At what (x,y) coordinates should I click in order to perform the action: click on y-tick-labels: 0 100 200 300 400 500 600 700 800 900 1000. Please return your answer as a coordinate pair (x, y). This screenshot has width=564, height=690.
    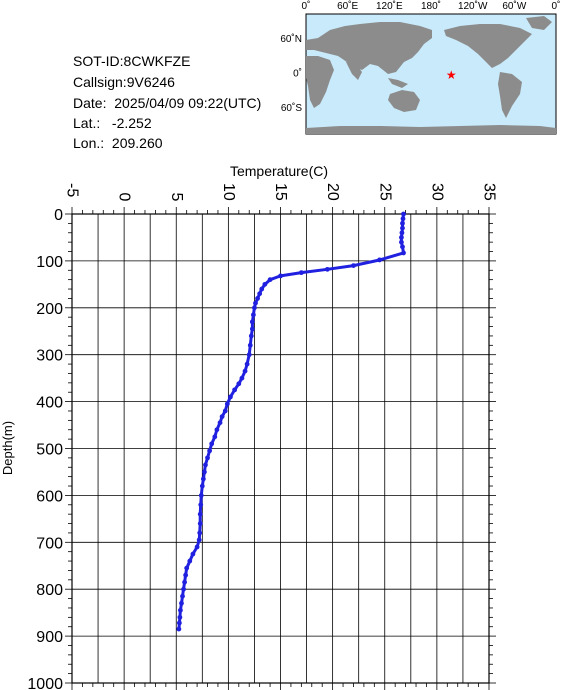
    Looking at the image, I should click on (45, 448).